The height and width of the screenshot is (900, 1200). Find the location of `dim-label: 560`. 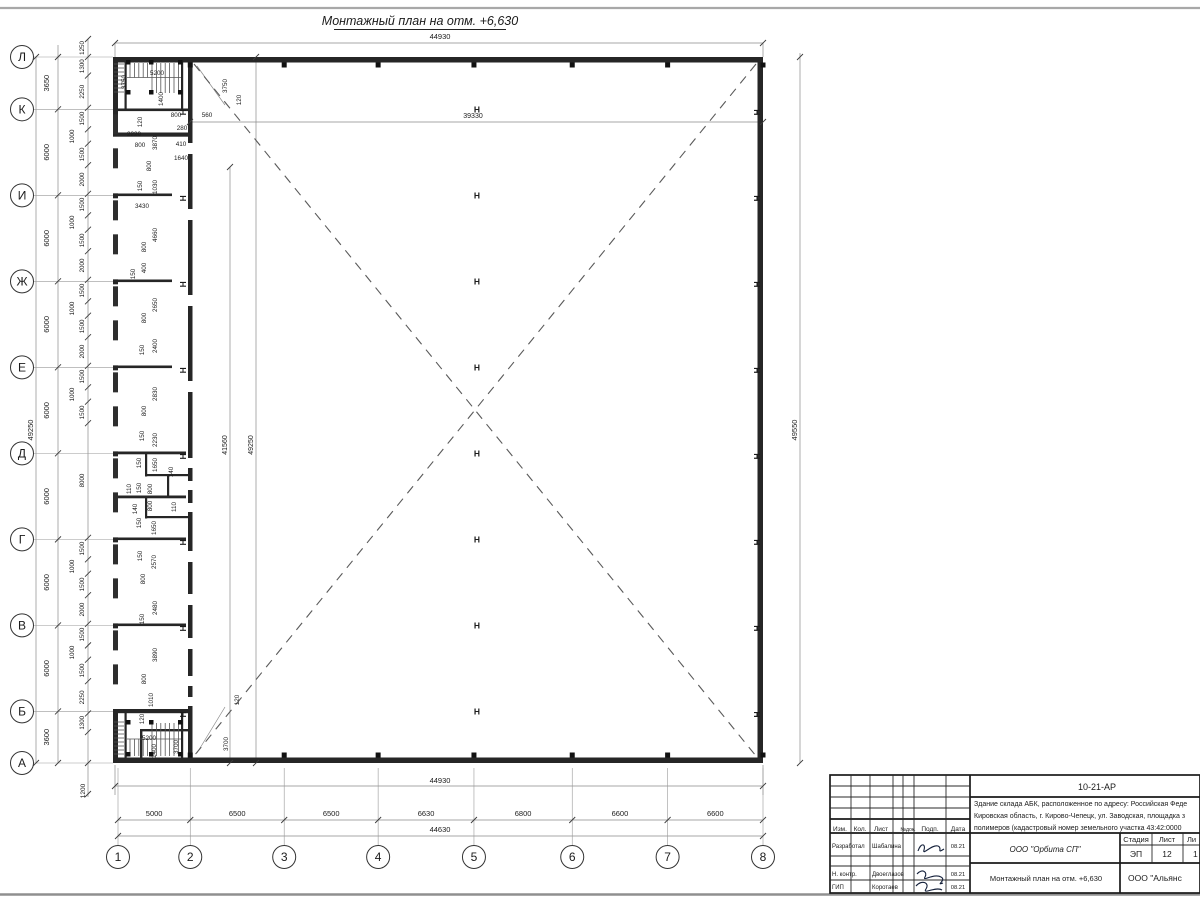

dim-label: 560 is located at coordinates (207, 115).